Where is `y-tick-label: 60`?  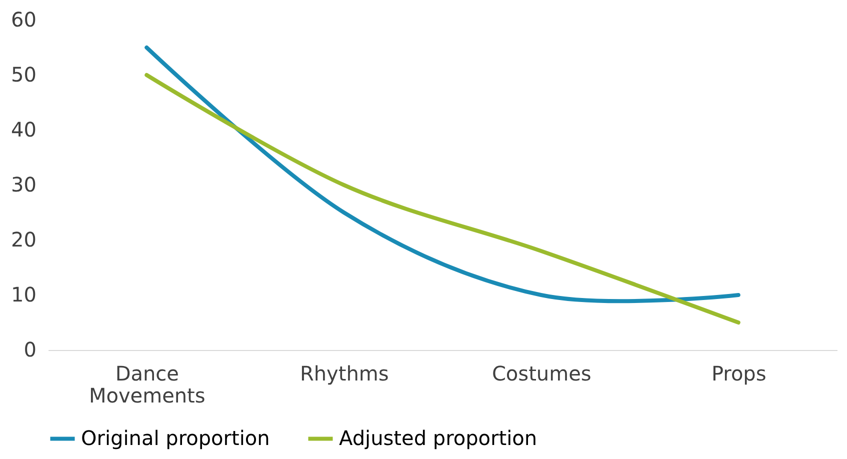
y-tick-label: 60 is located at coordinates (23, 20).